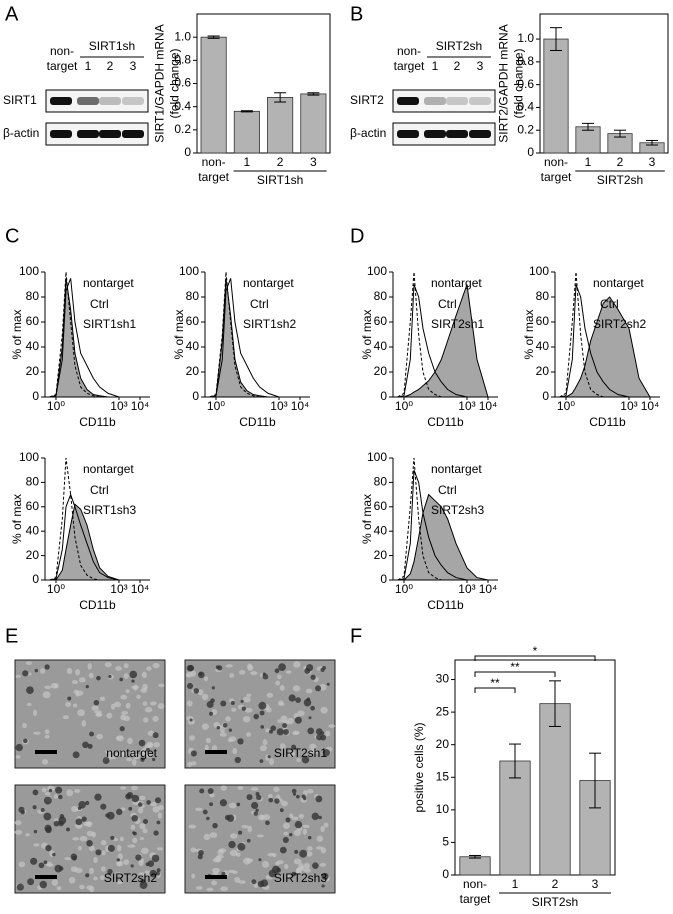 Image resolution: width=673 pixels, height=914 pixels. What do you see at coordinates (189, 271) in the screenshot?
I see `y-tick-label: 100` at bounding box center [189, 271].